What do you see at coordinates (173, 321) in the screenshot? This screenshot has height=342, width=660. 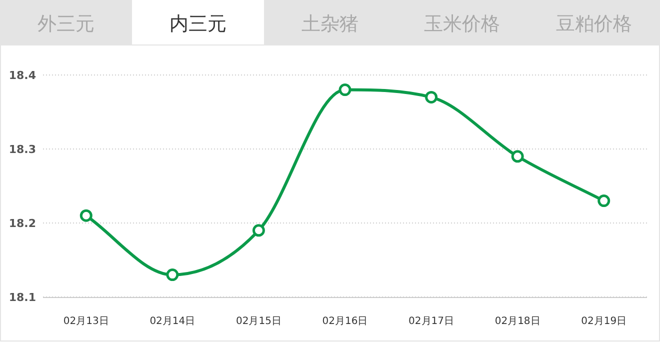 I see `x-tick-label: 02月14日` at bounding box center [173, 321].